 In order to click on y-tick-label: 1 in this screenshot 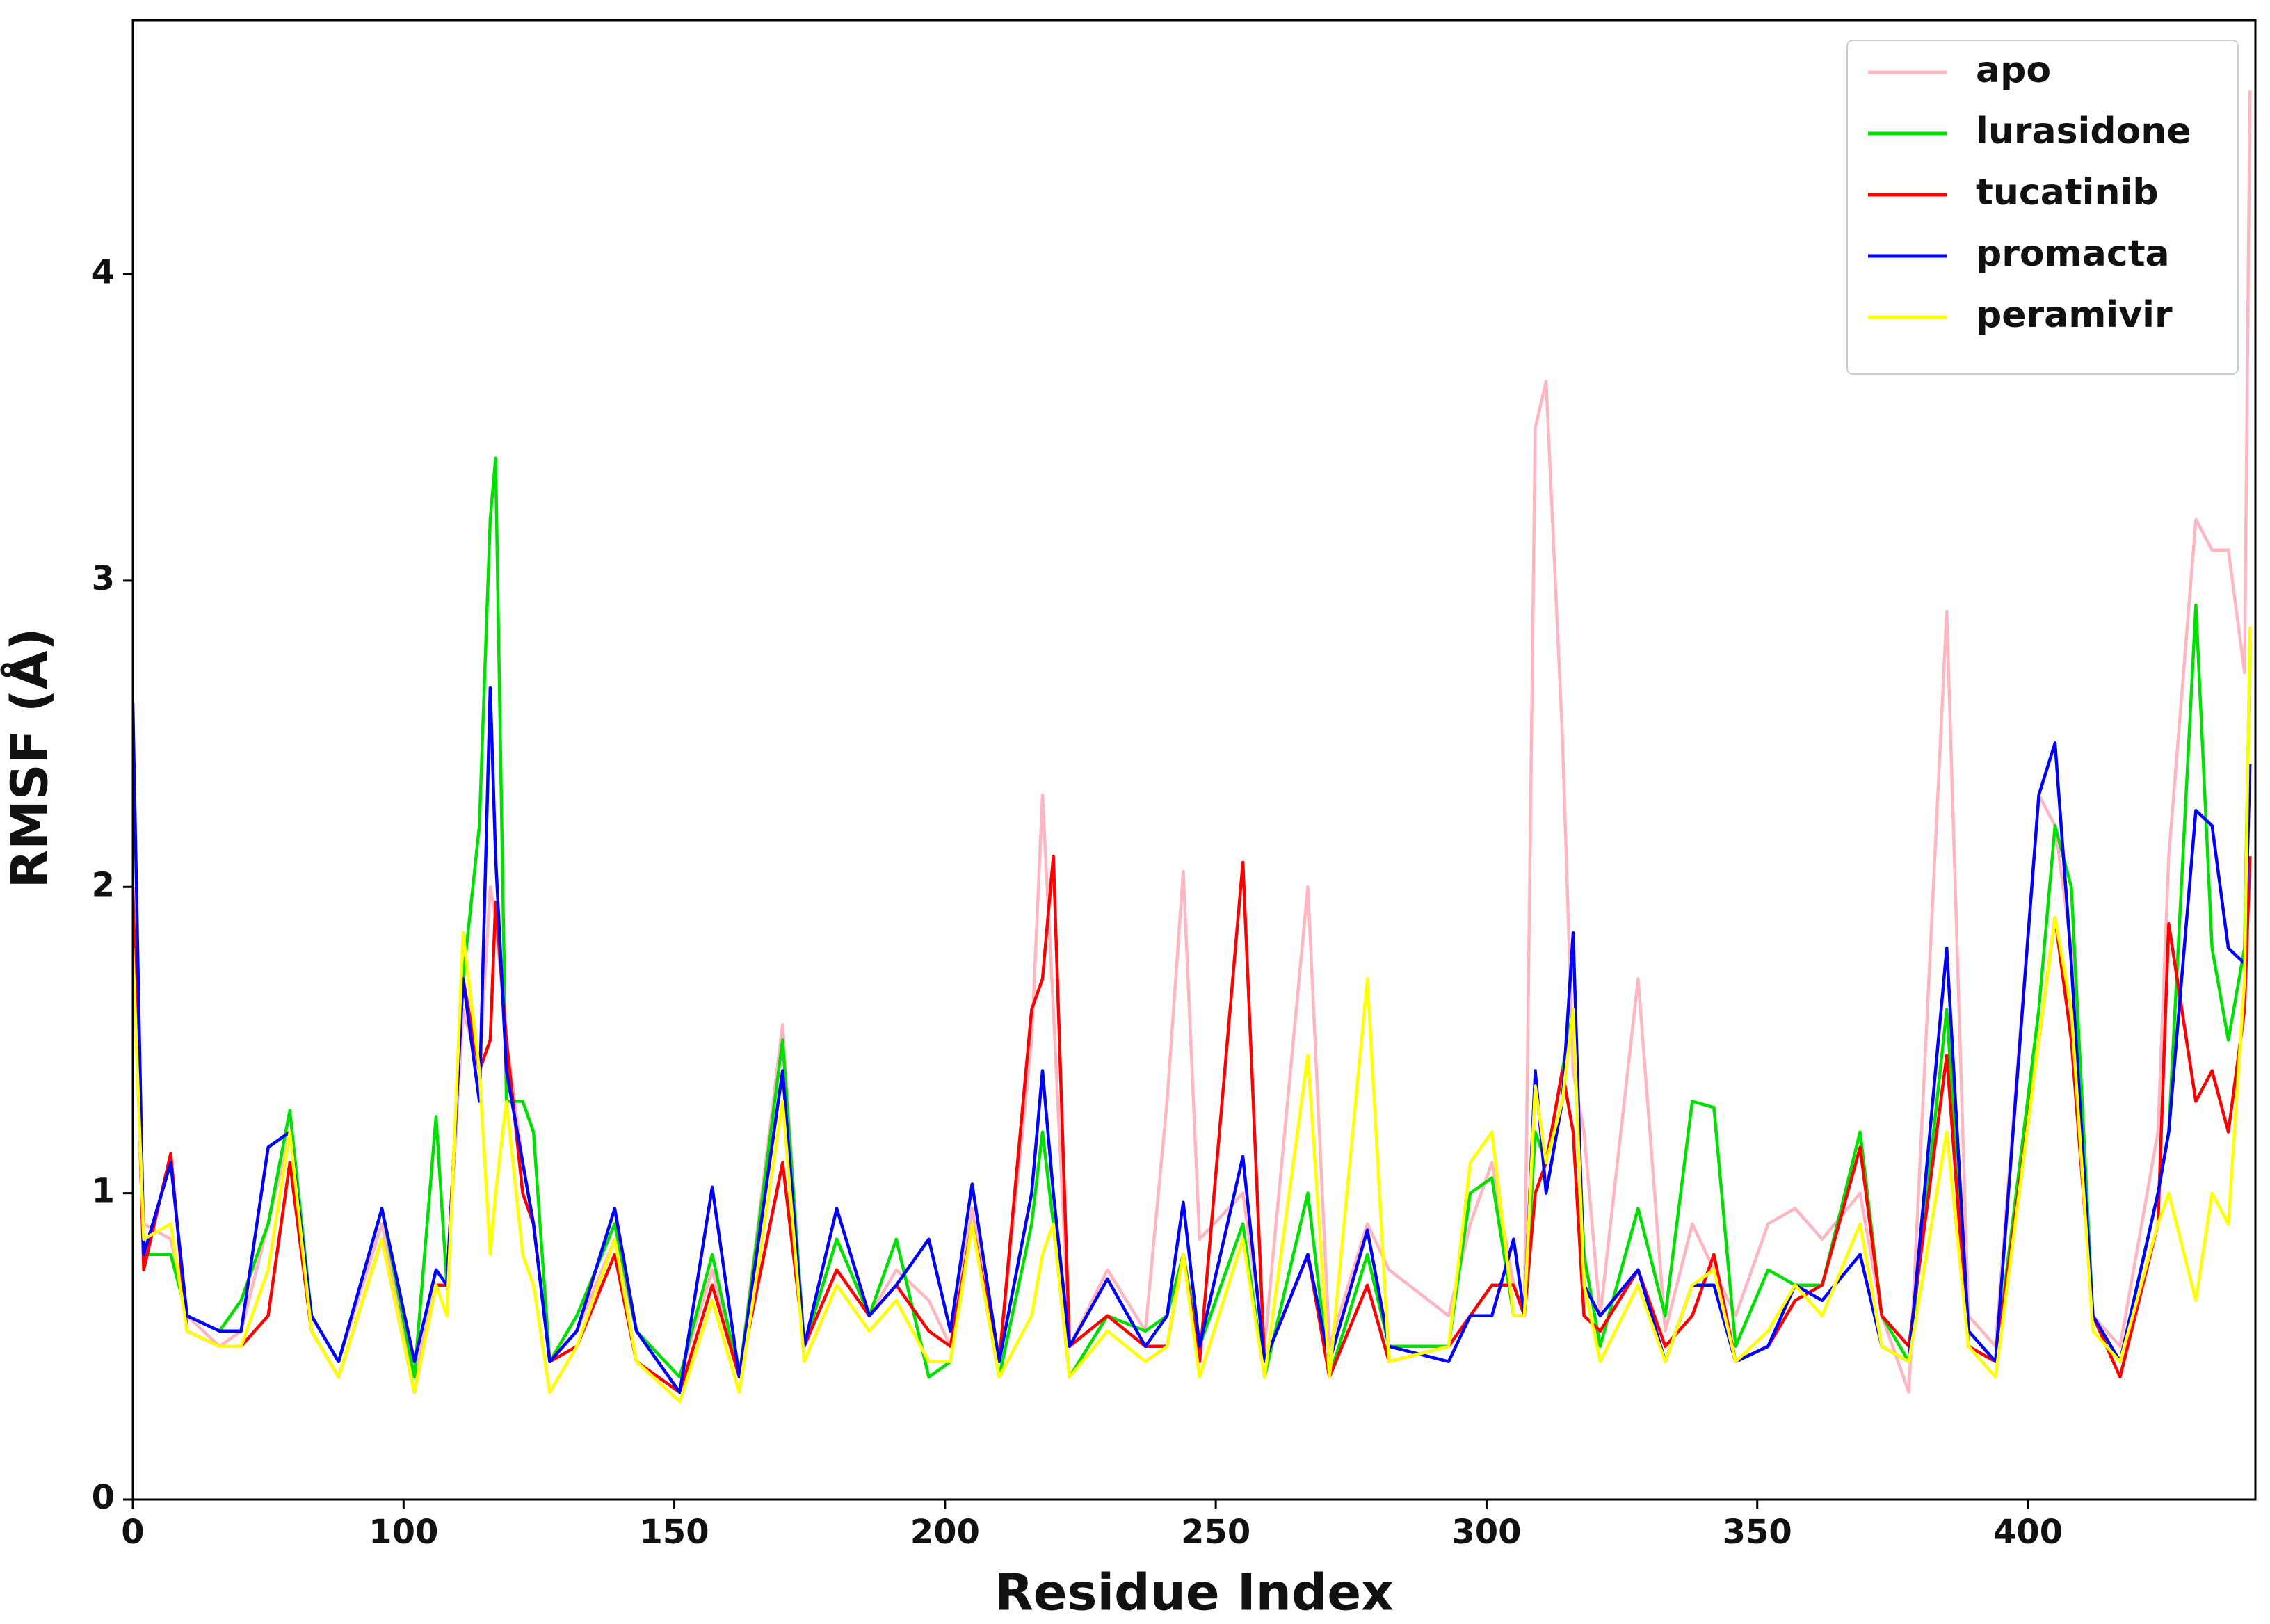, I will do `click(103, 1191)`.